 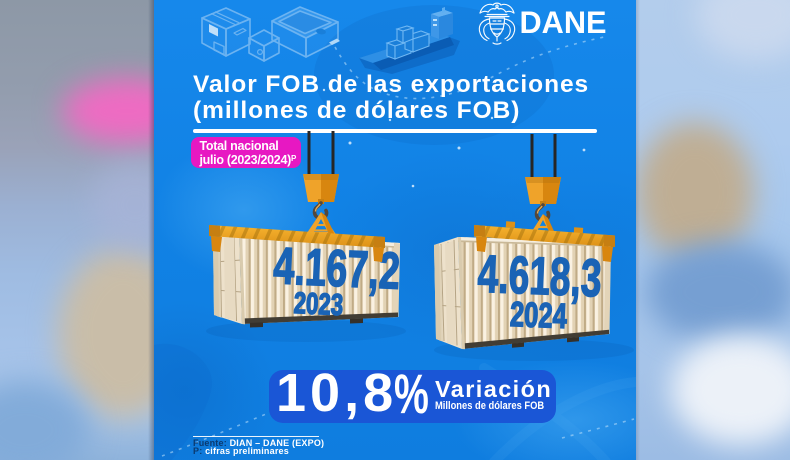 What do you see at coordinates (563, 22) in the screenshot?
I see `svg-text: DANE` at bounding box center [563, 22].